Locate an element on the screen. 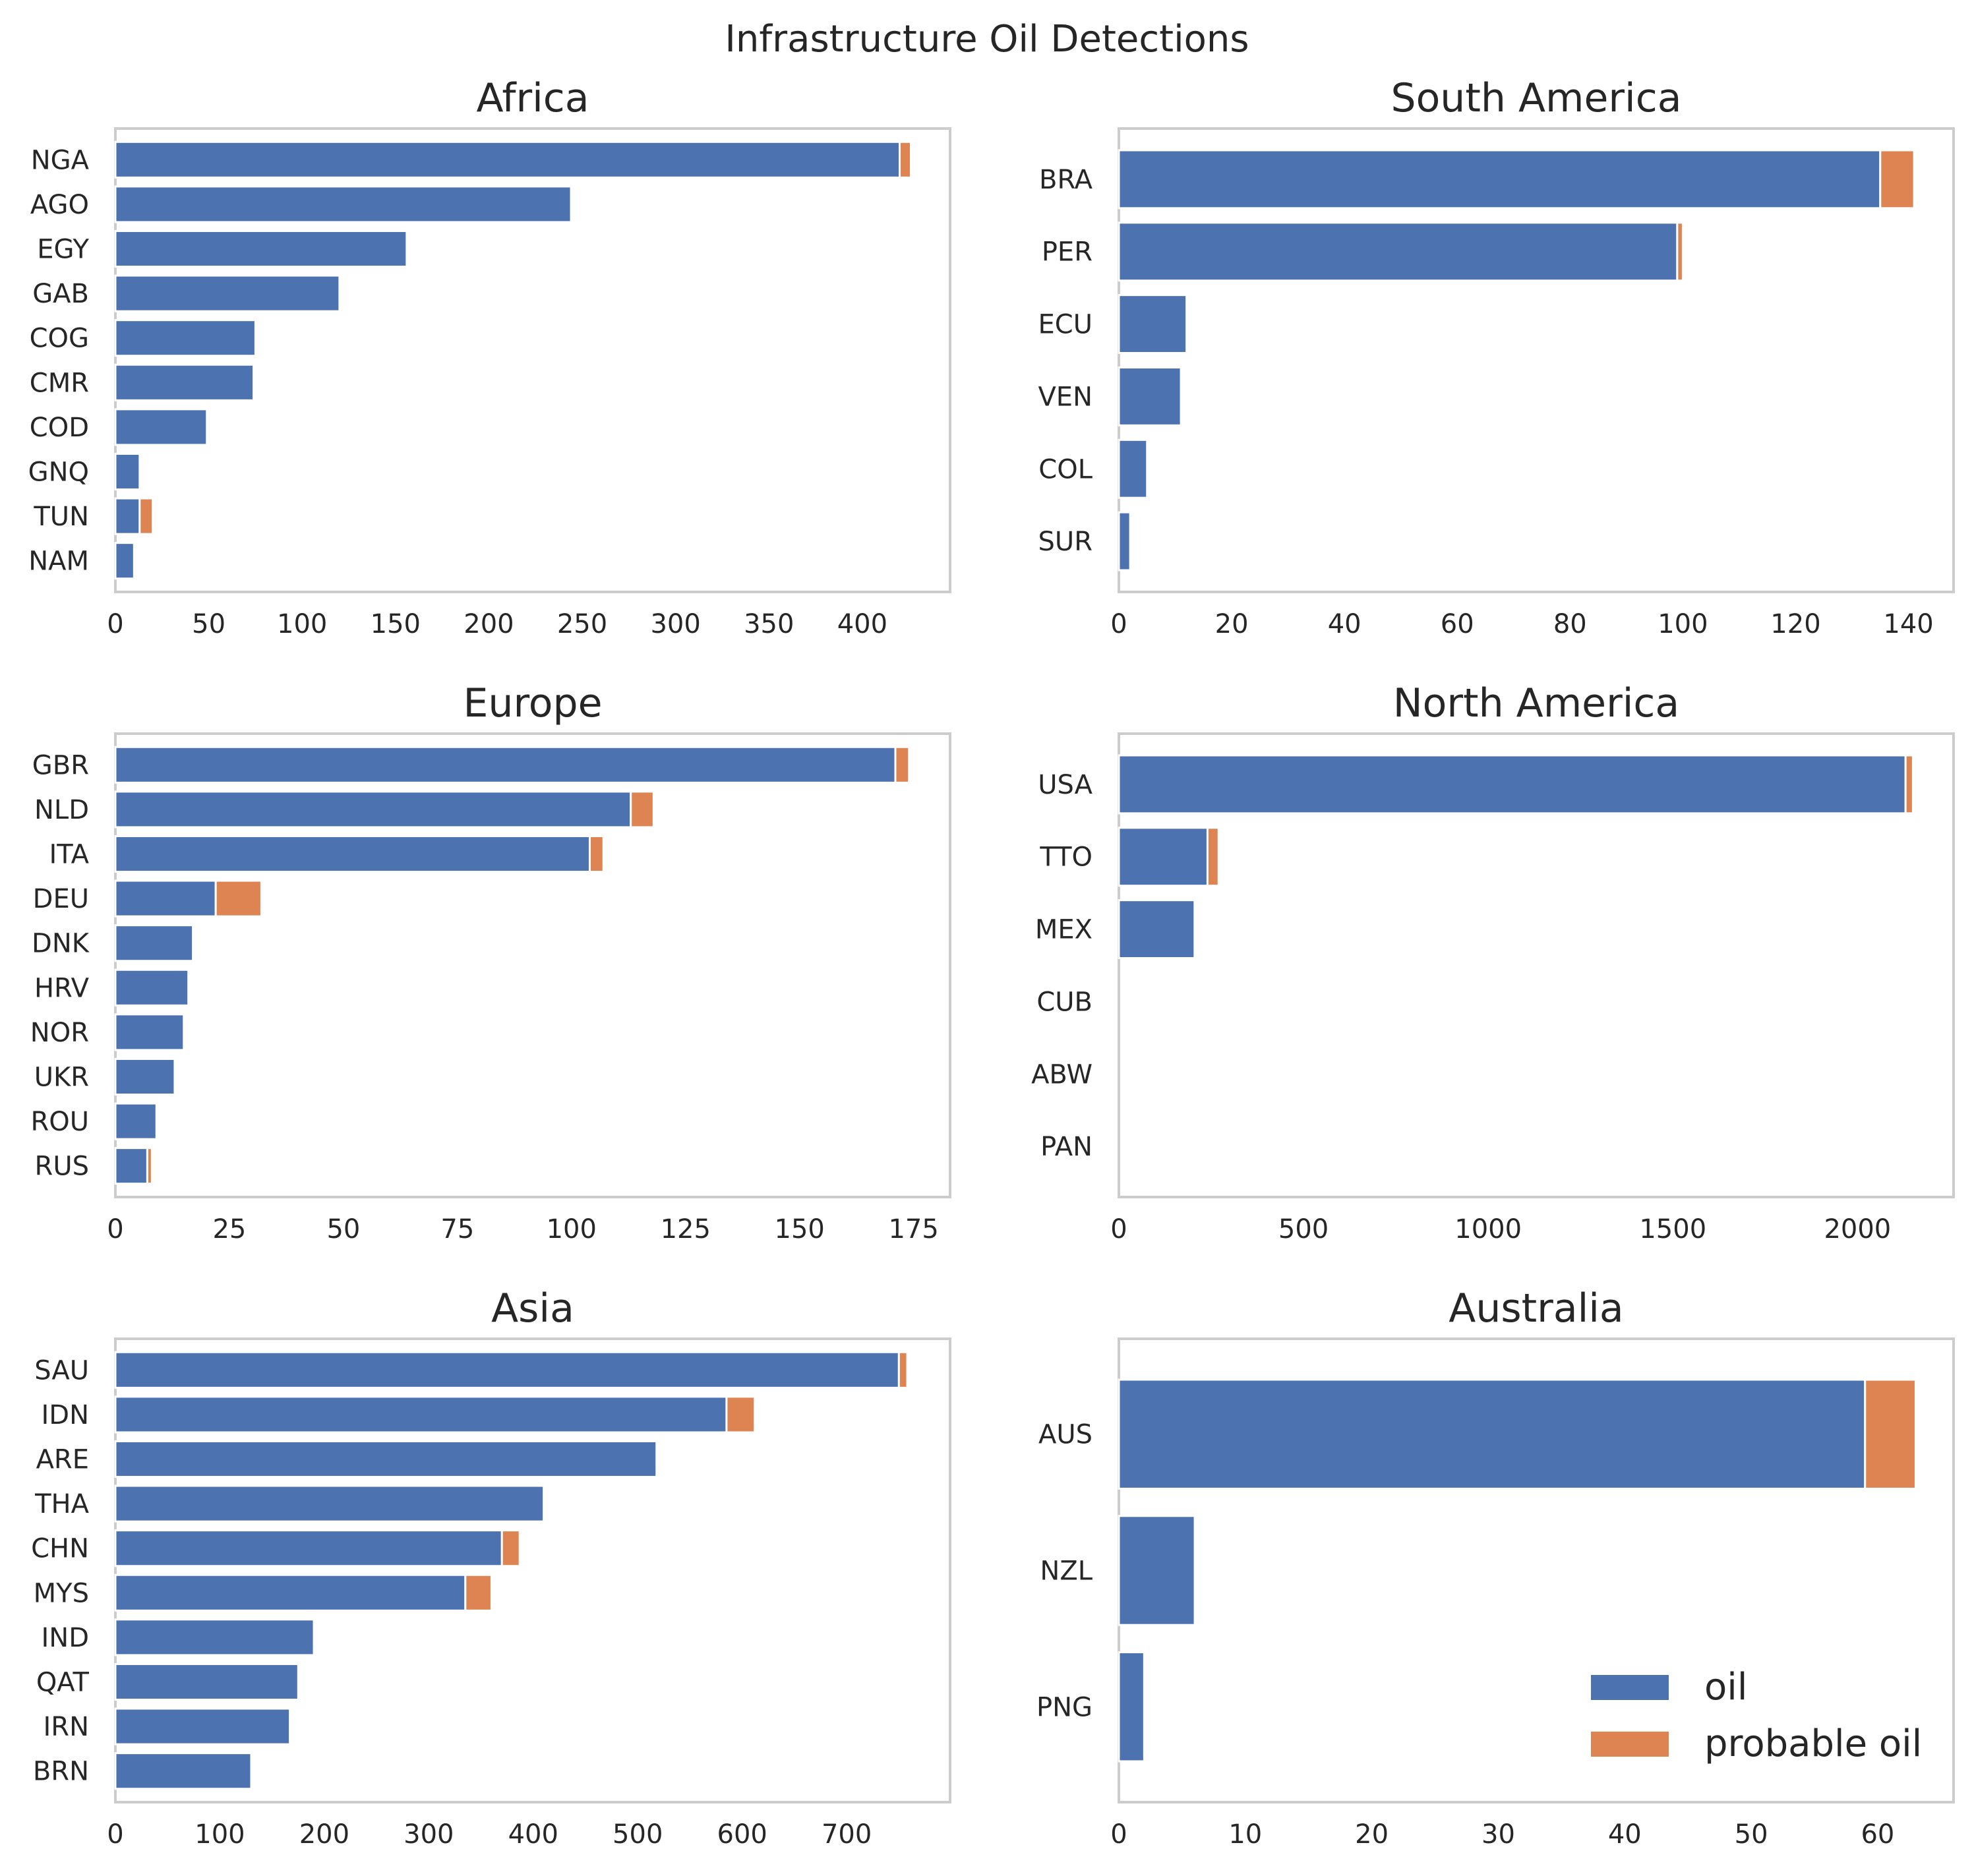 This screenshot has width=1974, height=1876. category-label-deu: DEU is located at coordinates (61, 899).